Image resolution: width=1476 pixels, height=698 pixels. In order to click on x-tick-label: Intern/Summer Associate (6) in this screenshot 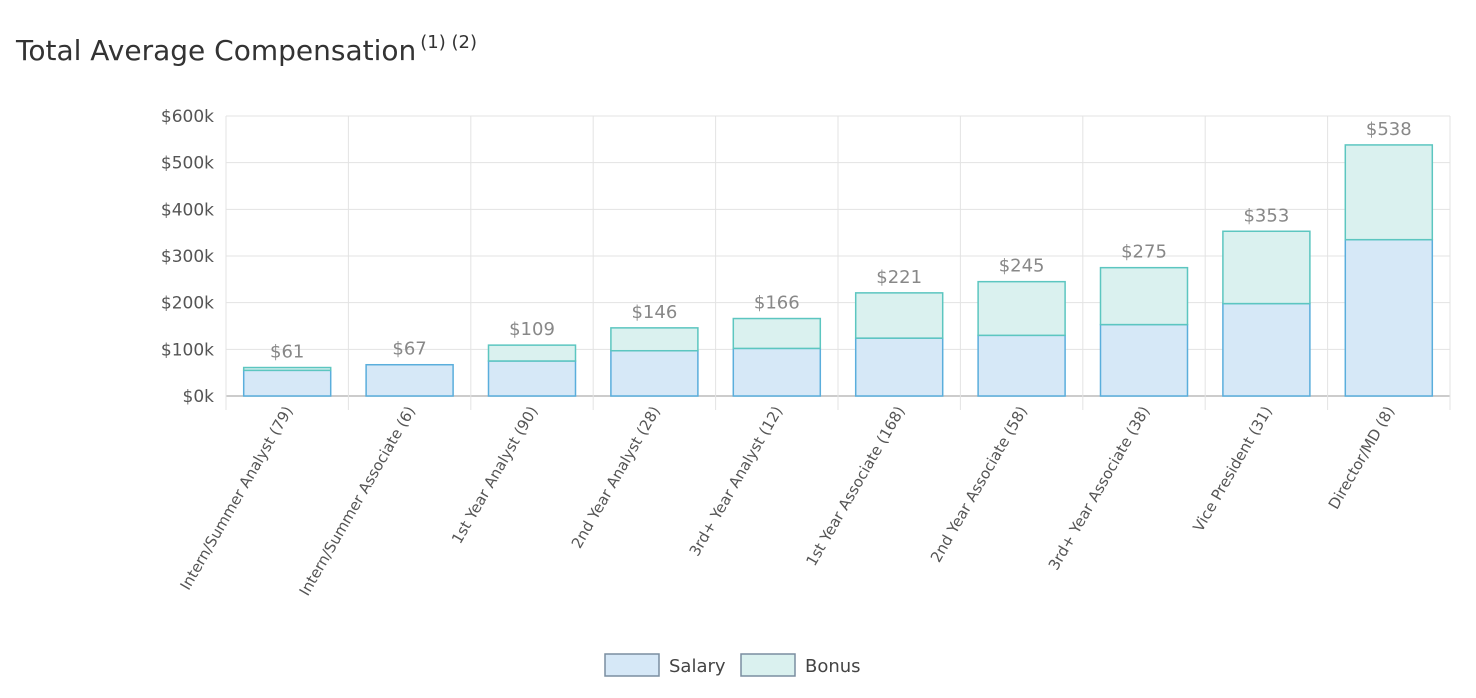, I will do `click(357, 501)`.